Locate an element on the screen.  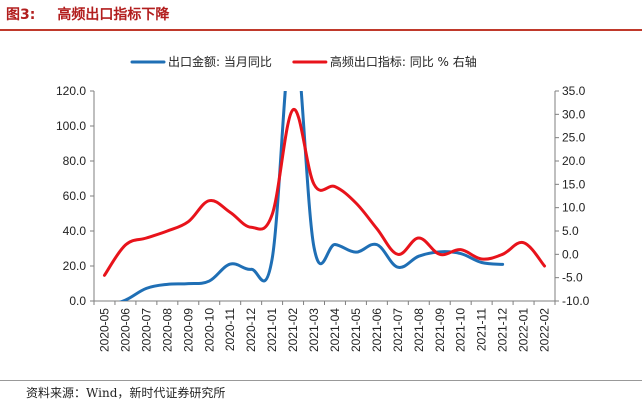
figure-title-text: 高频出口指标下降 is located at coordinates (113, 15).